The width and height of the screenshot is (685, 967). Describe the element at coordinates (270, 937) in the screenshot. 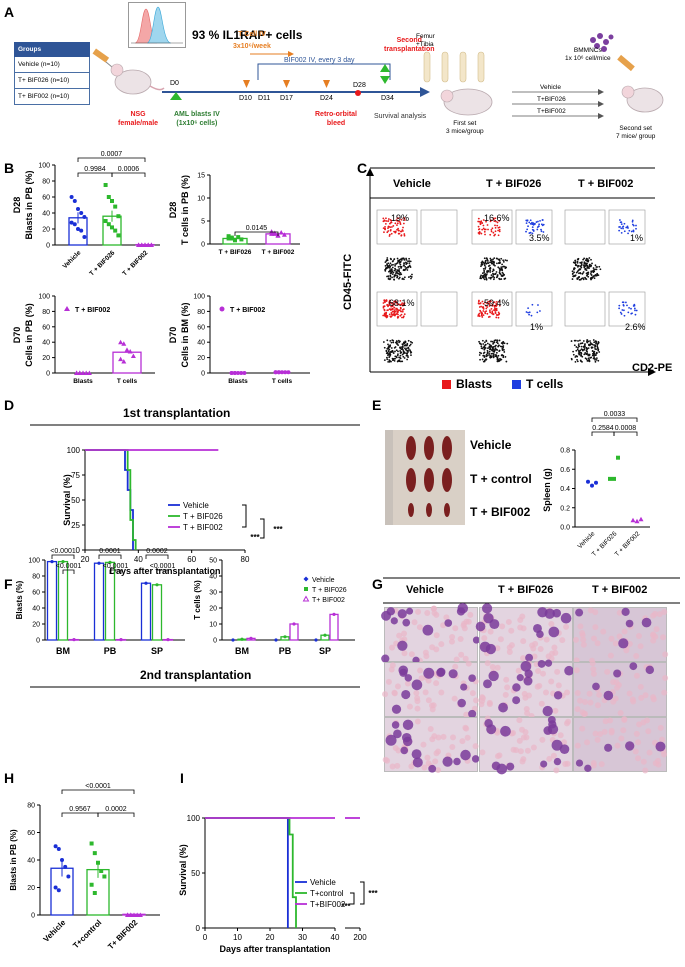

I see `x-tick-label: 20` at that location.